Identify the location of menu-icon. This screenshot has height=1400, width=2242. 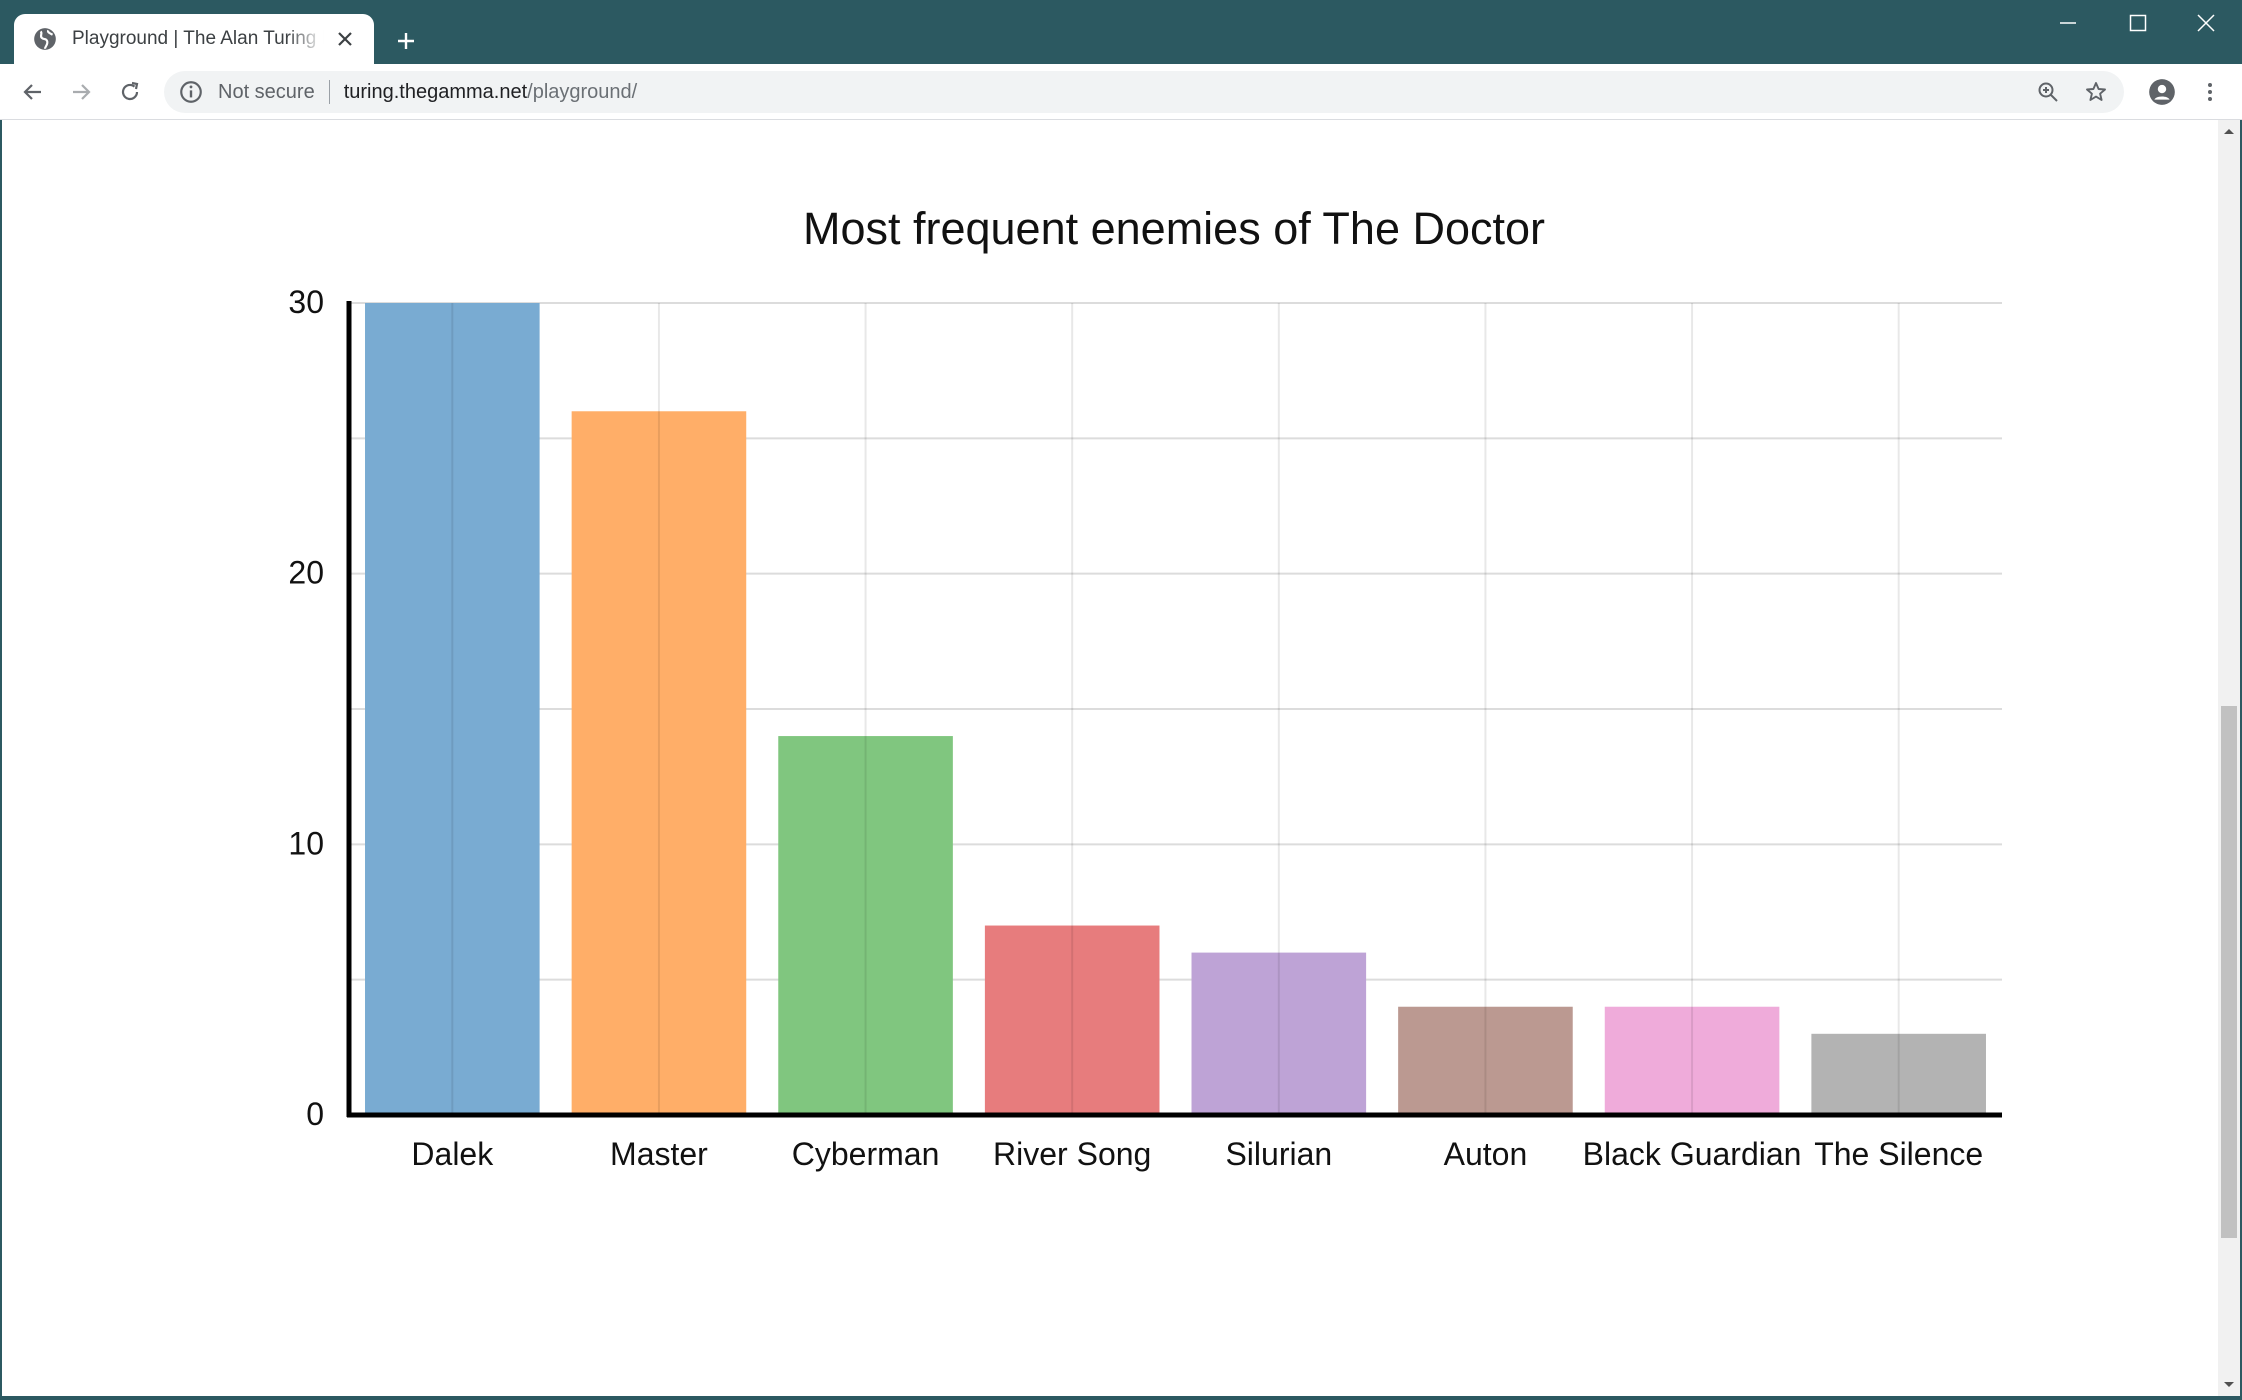
(2210, 92).